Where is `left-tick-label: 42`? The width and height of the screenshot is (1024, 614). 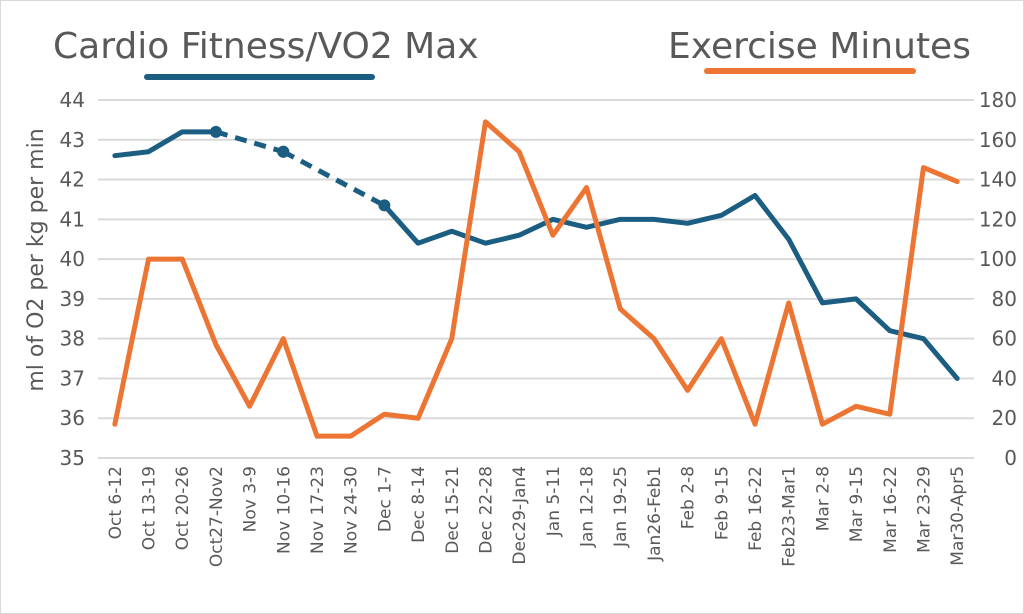 left-tick-label: 42 is located at coordinates (72, 180).